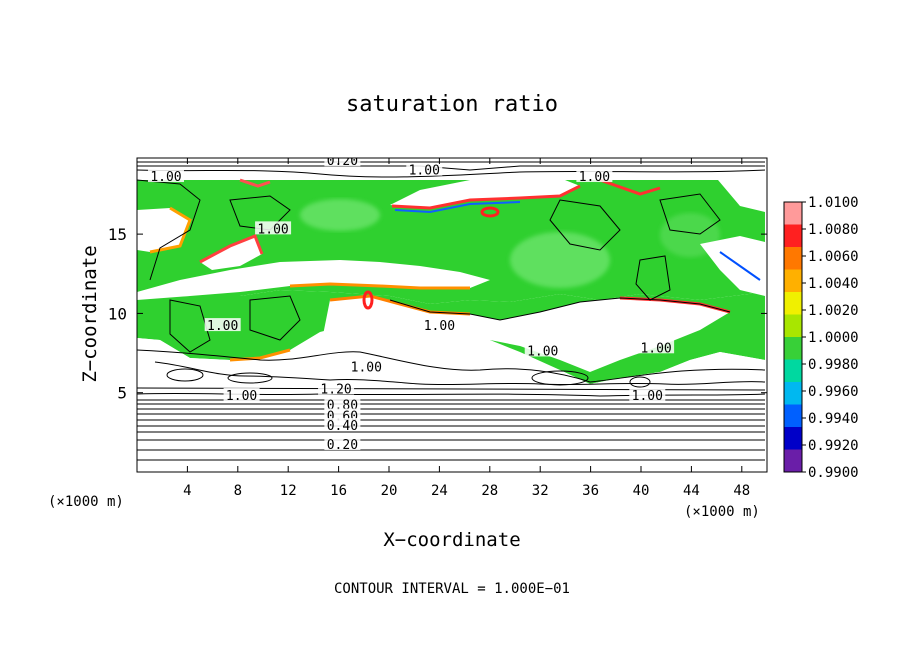 The height and width of the screenshot is (654, 904). I want to click on colorbar-tick-label: 0.9920, so click(833, 446).